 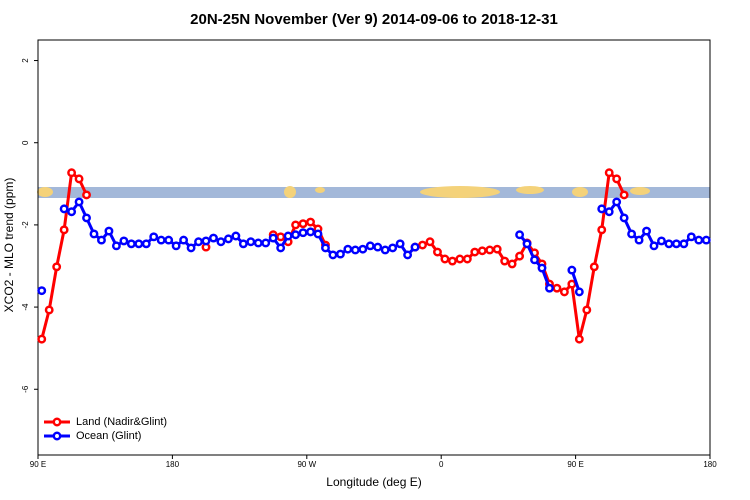 What do you see at coordinates (121, 422) in the screenshot?
I see `legend-label: Land (Nadir&Glint)` at bounding box center [121, 422].